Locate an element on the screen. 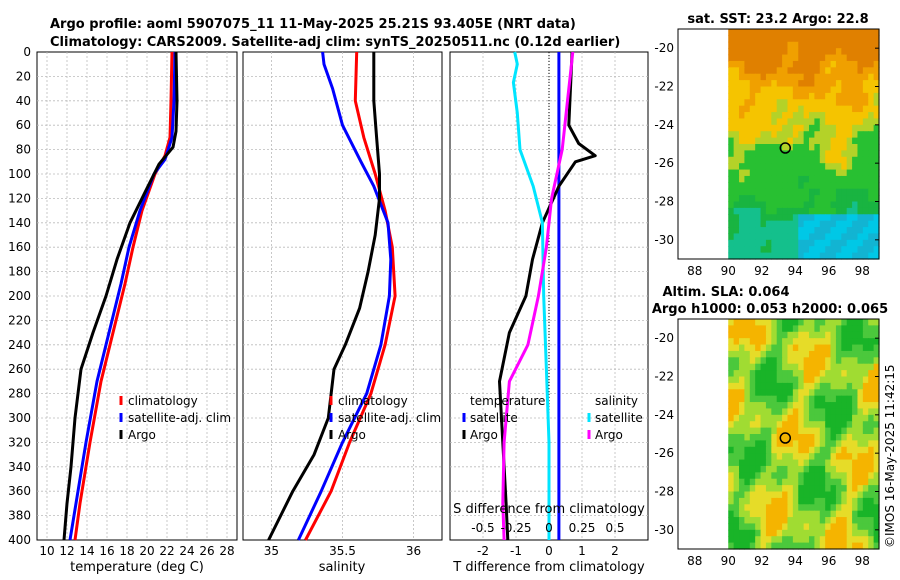 This screenshot has width=900, height=580. legend-label-climatology: climatology is located at coordinates (373, 401).